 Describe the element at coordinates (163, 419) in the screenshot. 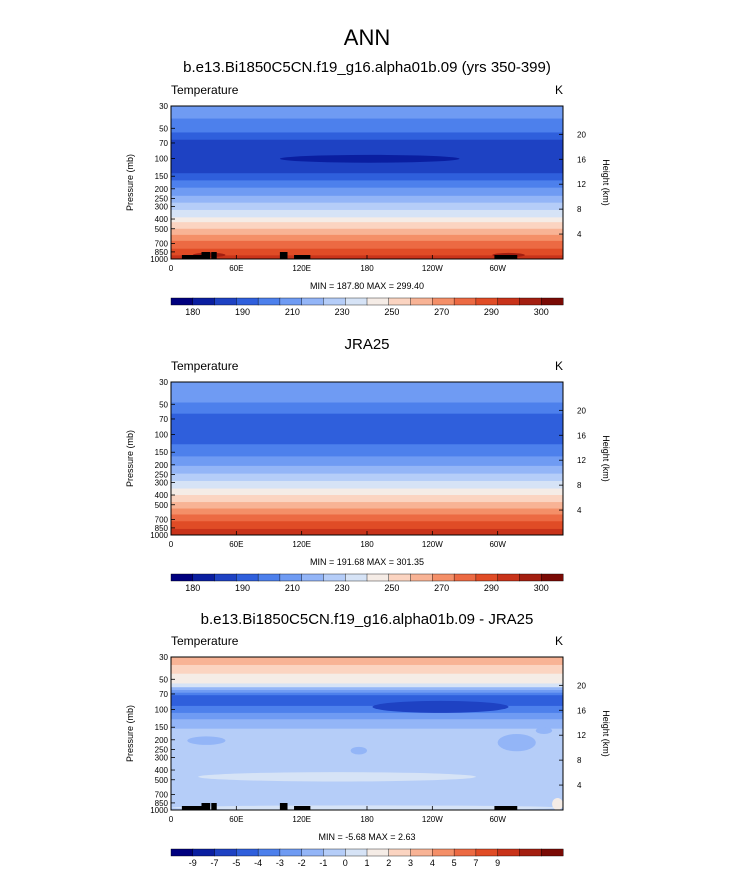

I see `y-tick-label: 70` at that location.